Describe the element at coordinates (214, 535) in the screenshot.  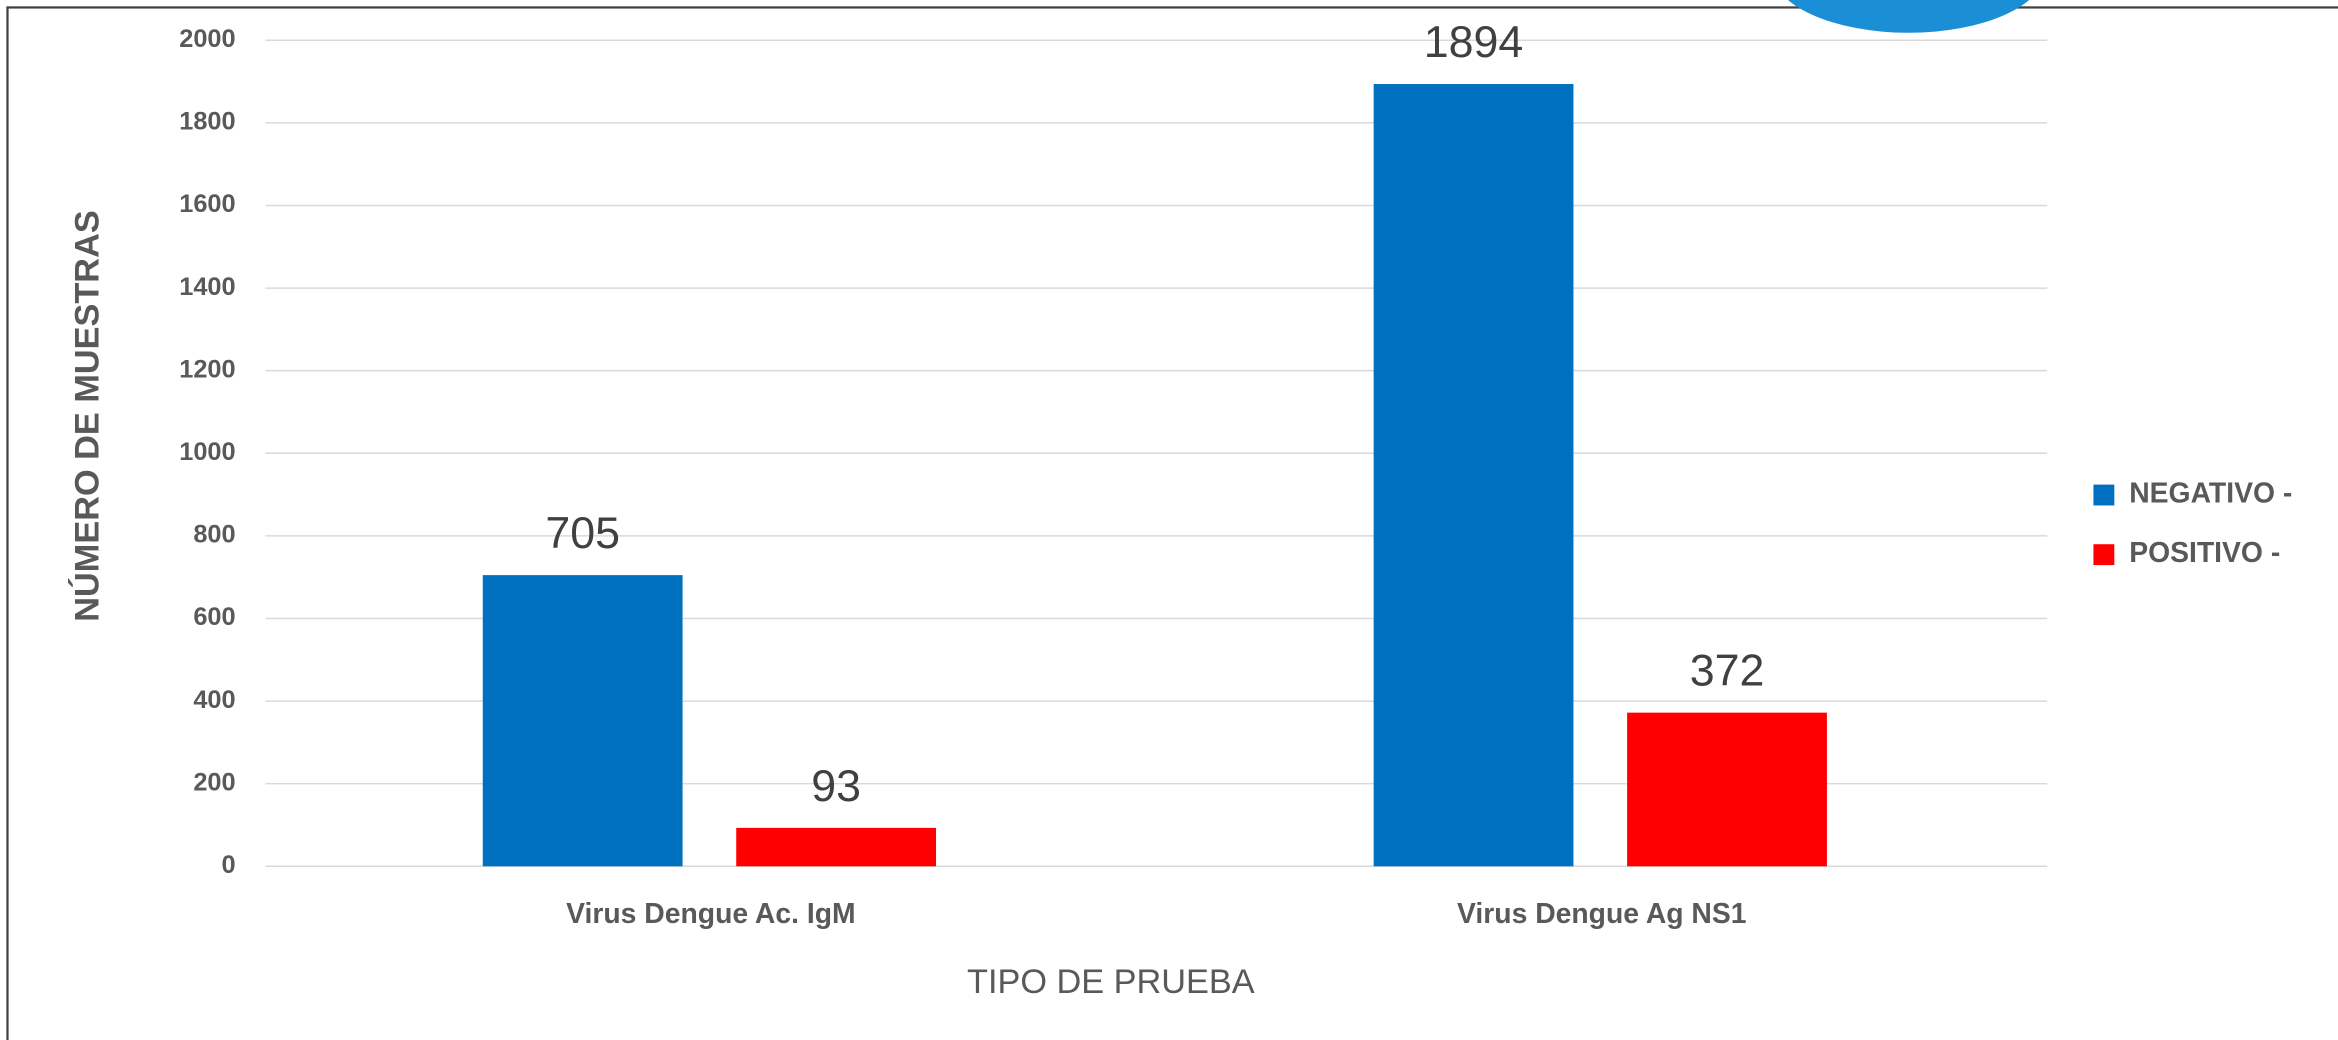
I see `y-tick-label: 800` at that location.